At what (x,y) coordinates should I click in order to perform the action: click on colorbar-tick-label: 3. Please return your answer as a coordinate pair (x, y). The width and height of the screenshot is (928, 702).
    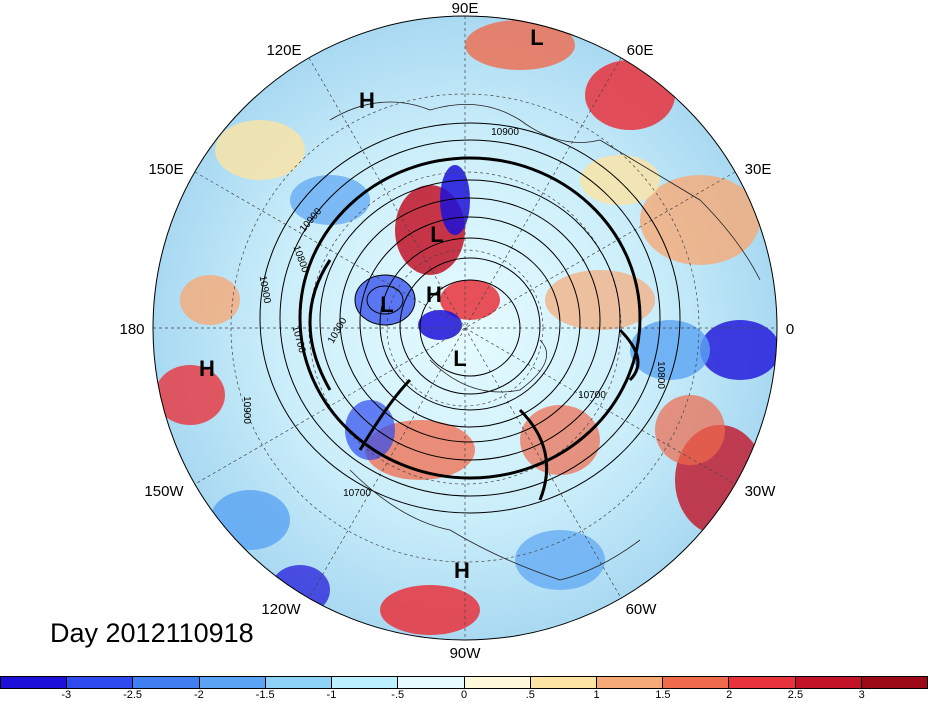
    Looking at the image, I should click on (861, 695).